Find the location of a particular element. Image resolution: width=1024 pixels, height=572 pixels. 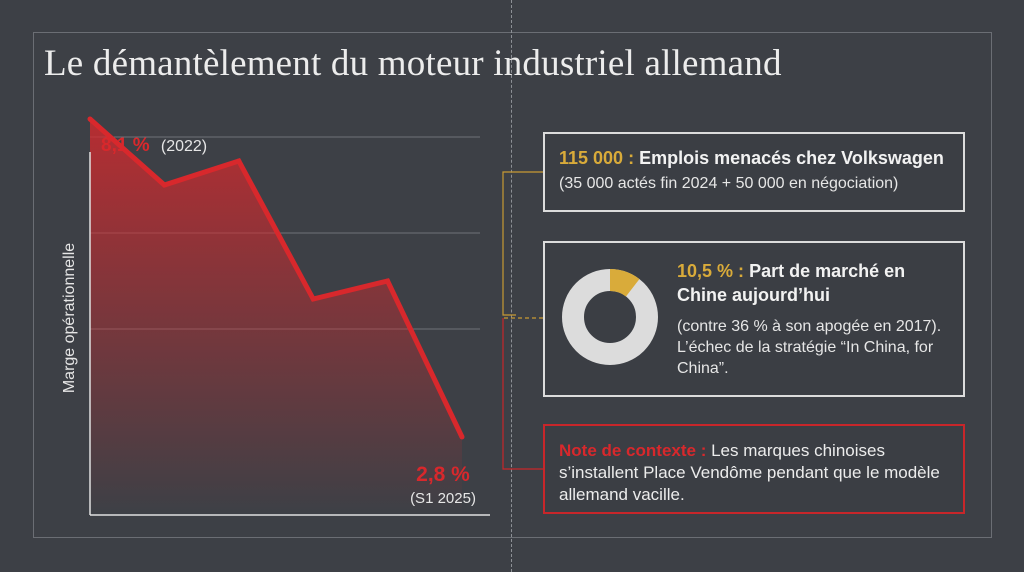

jobs-number: 115 000 : is located at coordinates (597, 158).